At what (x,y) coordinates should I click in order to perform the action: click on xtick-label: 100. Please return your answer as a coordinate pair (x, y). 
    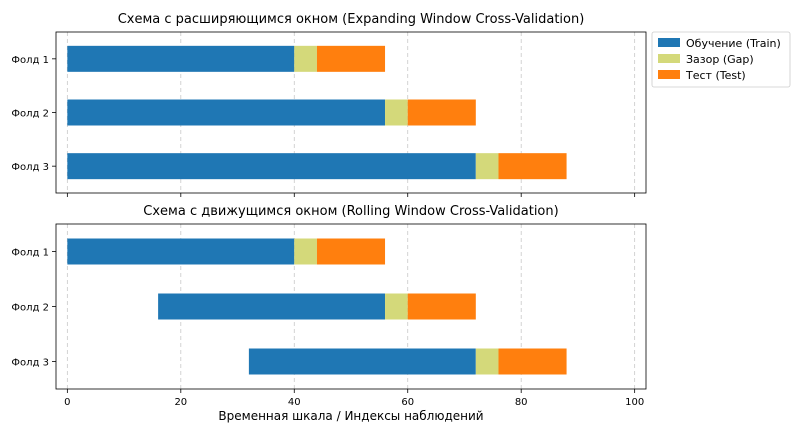
    Looking at the image, I should click on (634, 402).